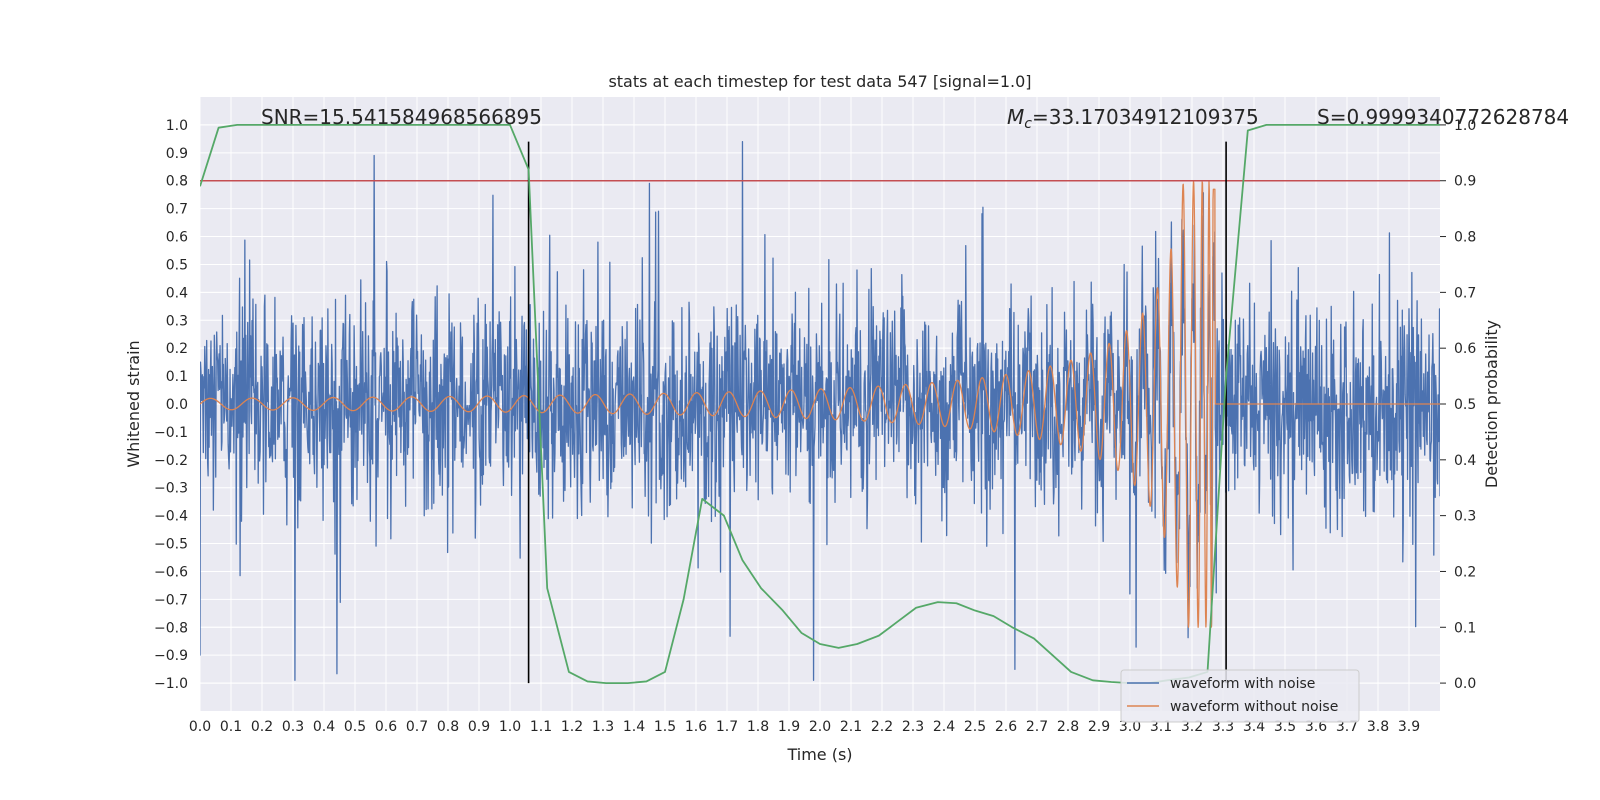 This screenshot has width=1600, height=800. What do you see at coordinates (1145, 117) in the screenshot?
I see `chirp-mass-value: =33.17034912109375` at bounding box center [1145, 117].